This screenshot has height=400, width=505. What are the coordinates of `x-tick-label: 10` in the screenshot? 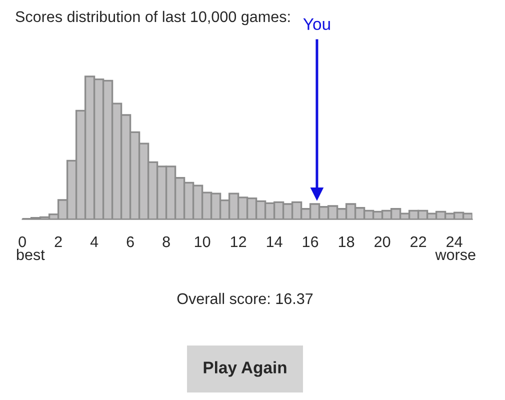 It's located at (202, 242).